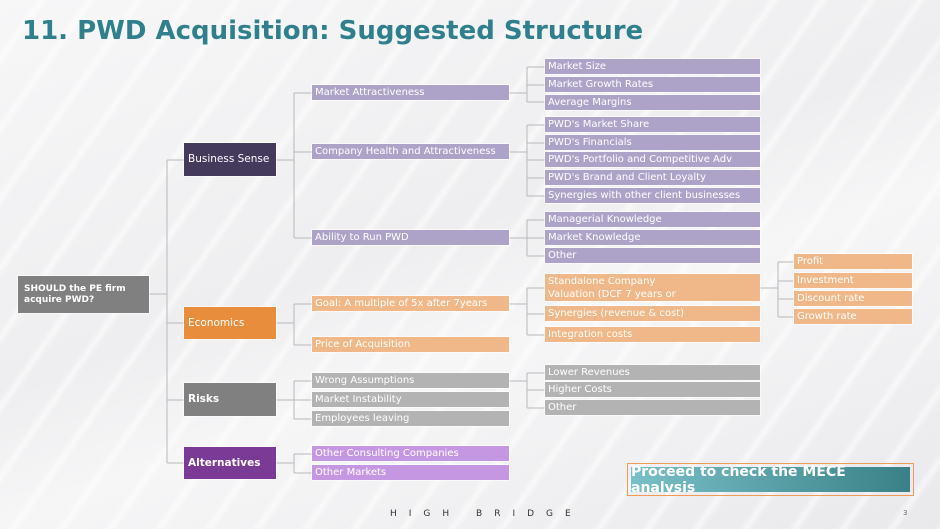  I want to click on node-risk-item: Market Instability, so click(410, 399).